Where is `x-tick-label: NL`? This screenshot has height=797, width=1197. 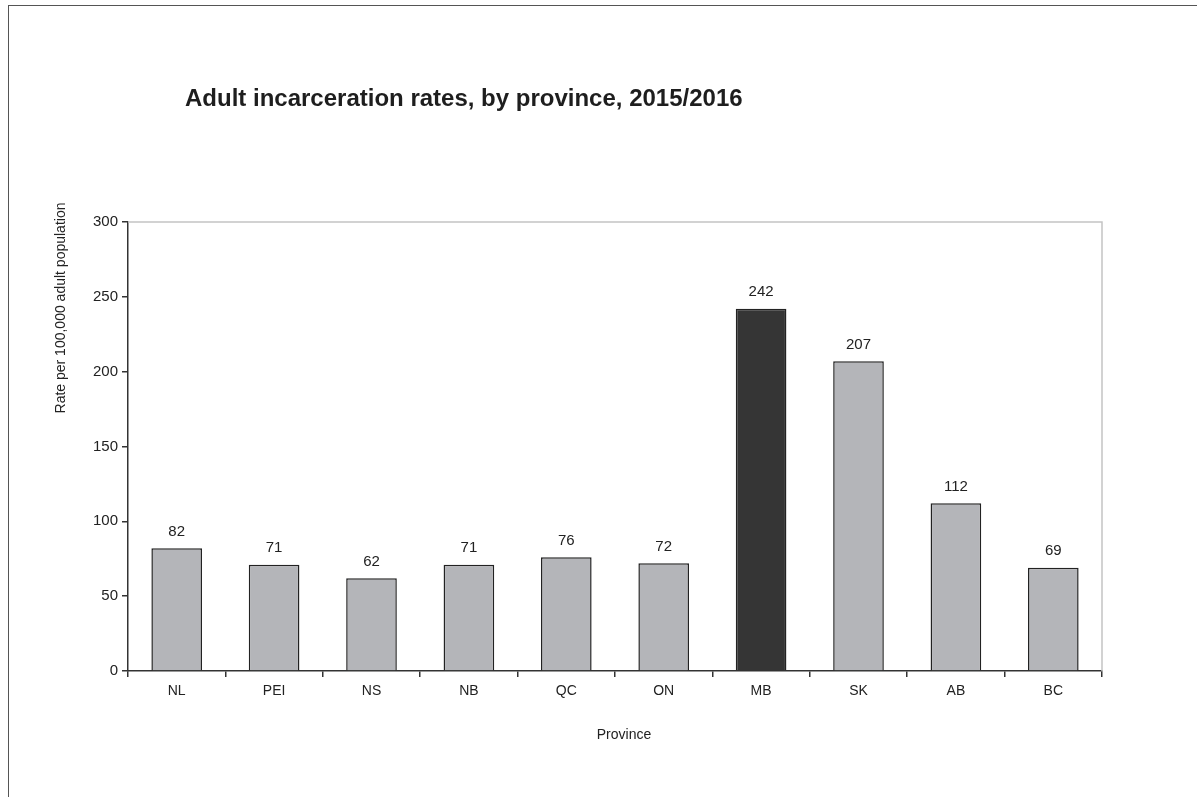 x-tick-label: NL is located at coordinates (176, 690).